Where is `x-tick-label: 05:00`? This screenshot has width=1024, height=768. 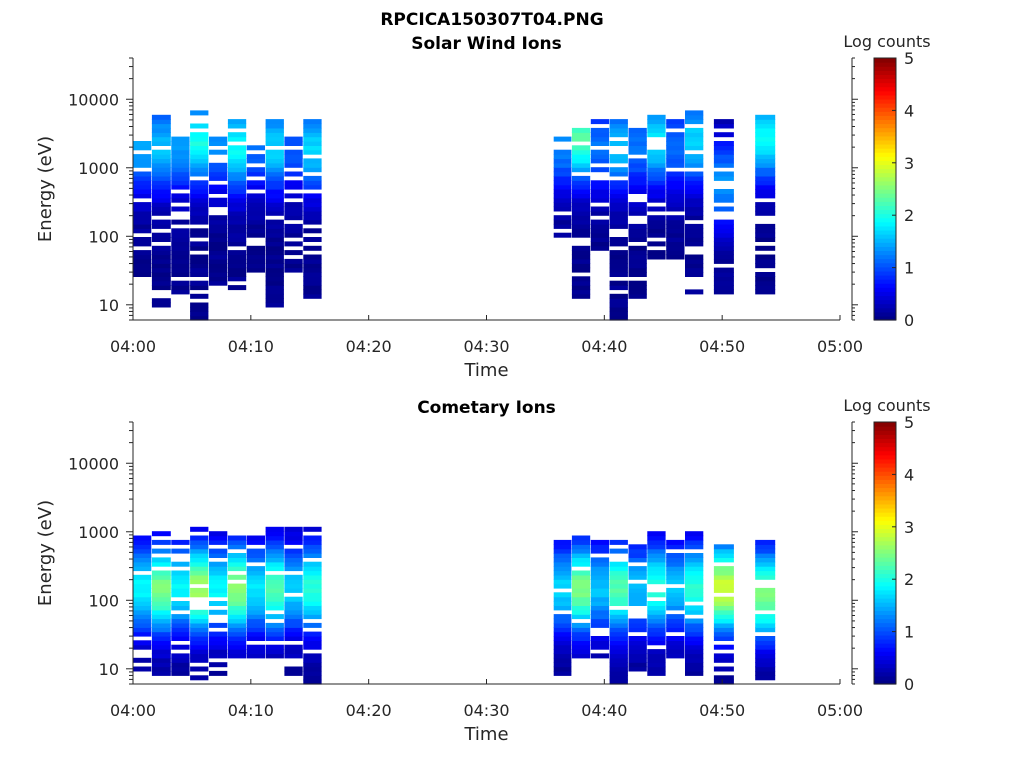 x-tick-label: 05:00 is located at coordinates (840, 710).